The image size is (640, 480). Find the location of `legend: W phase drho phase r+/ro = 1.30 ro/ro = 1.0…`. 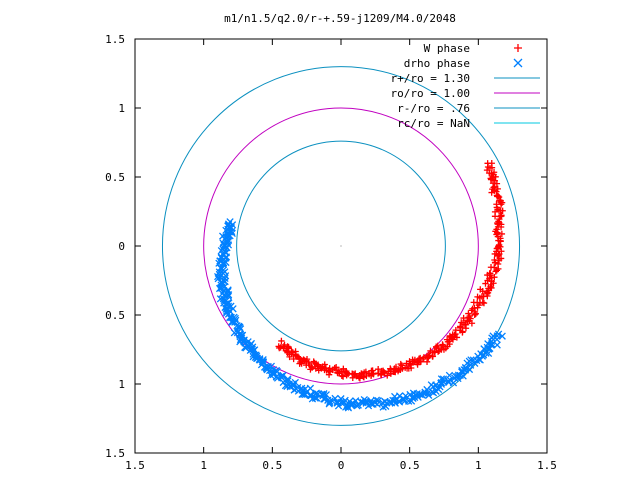

legend: W phase drho phase r+/ro = 1.30 ro/ro = 1.0… is located at coordinates (465, 86).